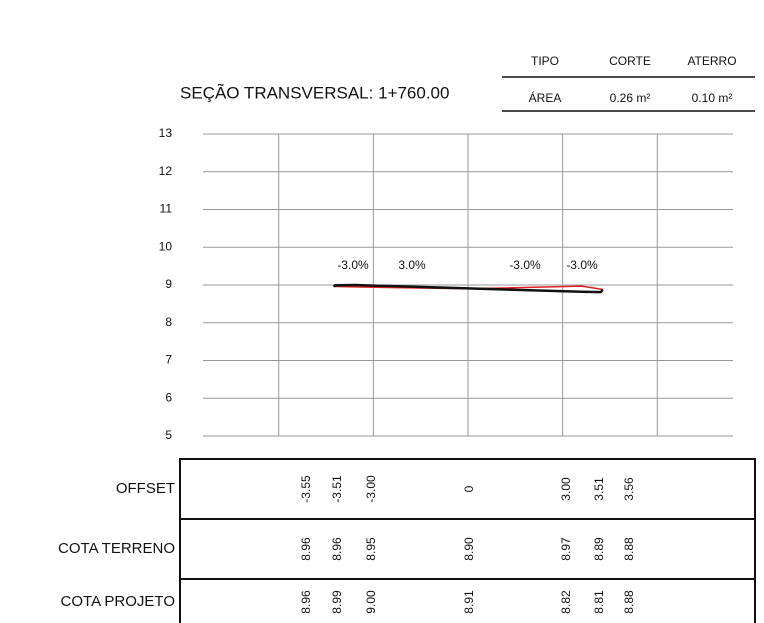  Describe the element at coordinates (599, 489) in the screenshot. I see `offset-label: 3.51` at that location.